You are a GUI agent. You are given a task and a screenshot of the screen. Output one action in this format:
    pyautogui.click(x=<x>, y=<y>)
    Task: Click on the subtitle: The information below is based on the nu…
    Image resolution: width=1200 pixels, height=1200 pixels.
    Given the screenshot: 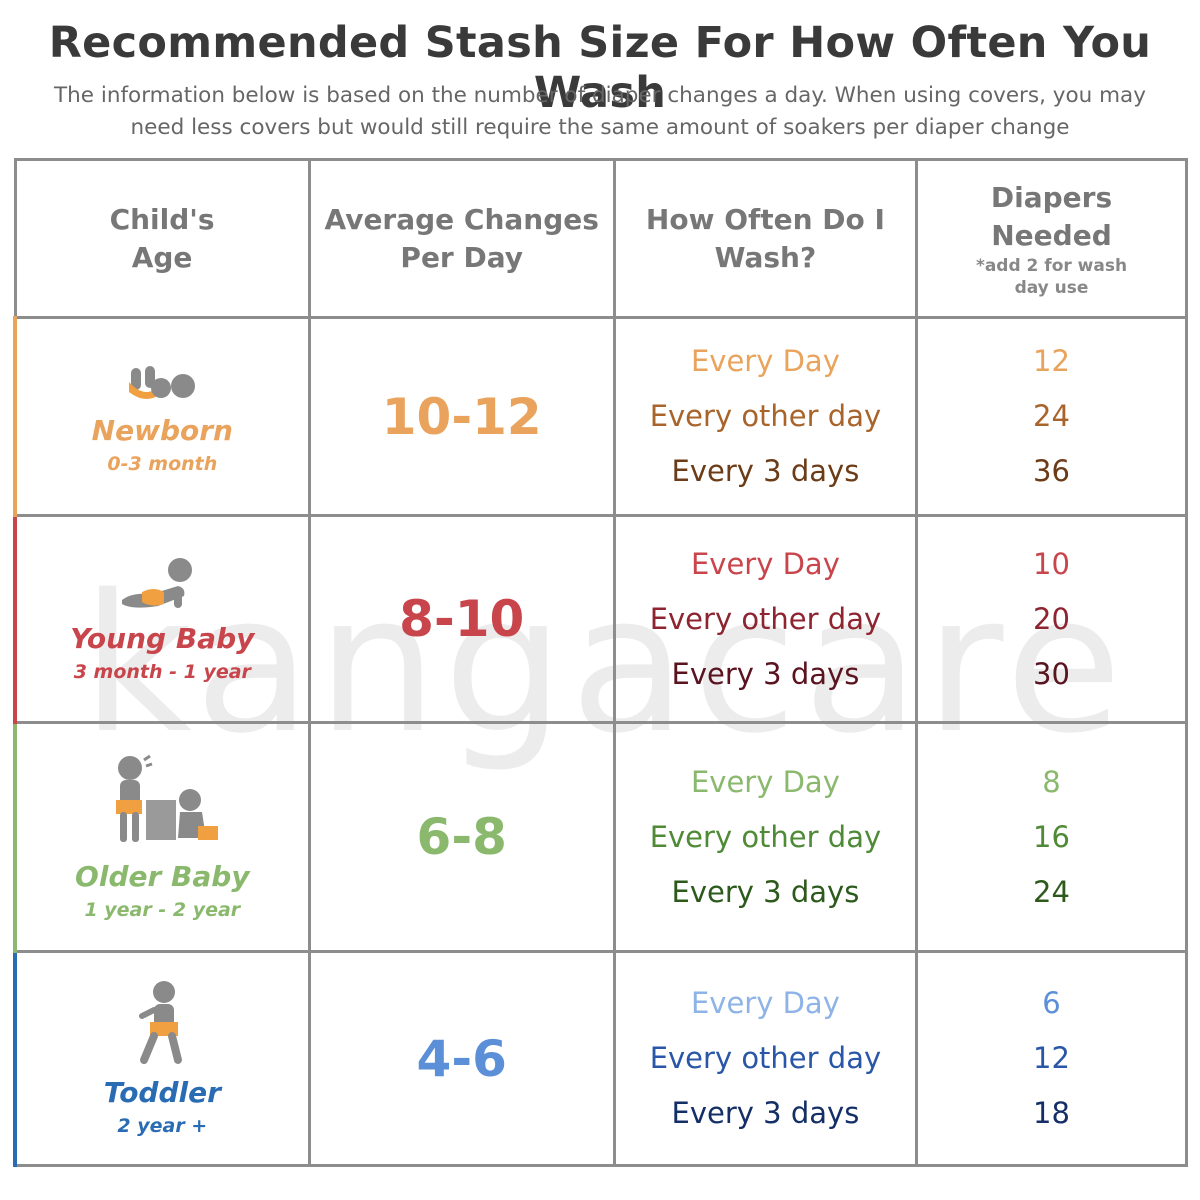 What is the action you would take?
    pyautogui.click(x=600, y=112)
    